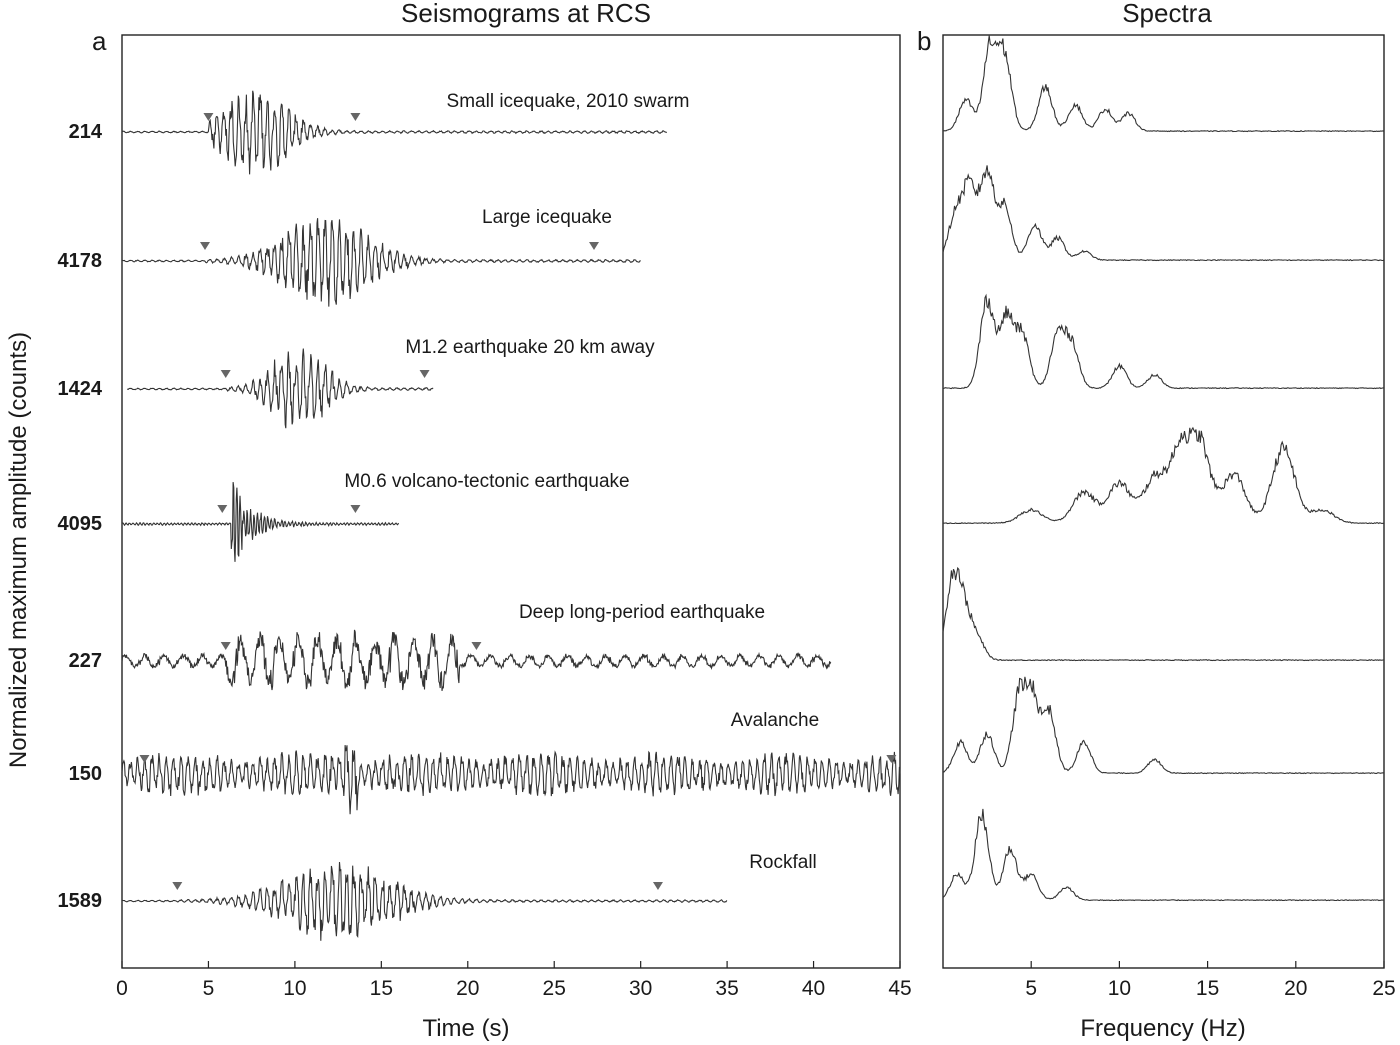 The width and height of the screenshot is (1400, 1045). I want to click on panel-b-x-ticks: 5 10 15 20 25, so click(1210, 980).